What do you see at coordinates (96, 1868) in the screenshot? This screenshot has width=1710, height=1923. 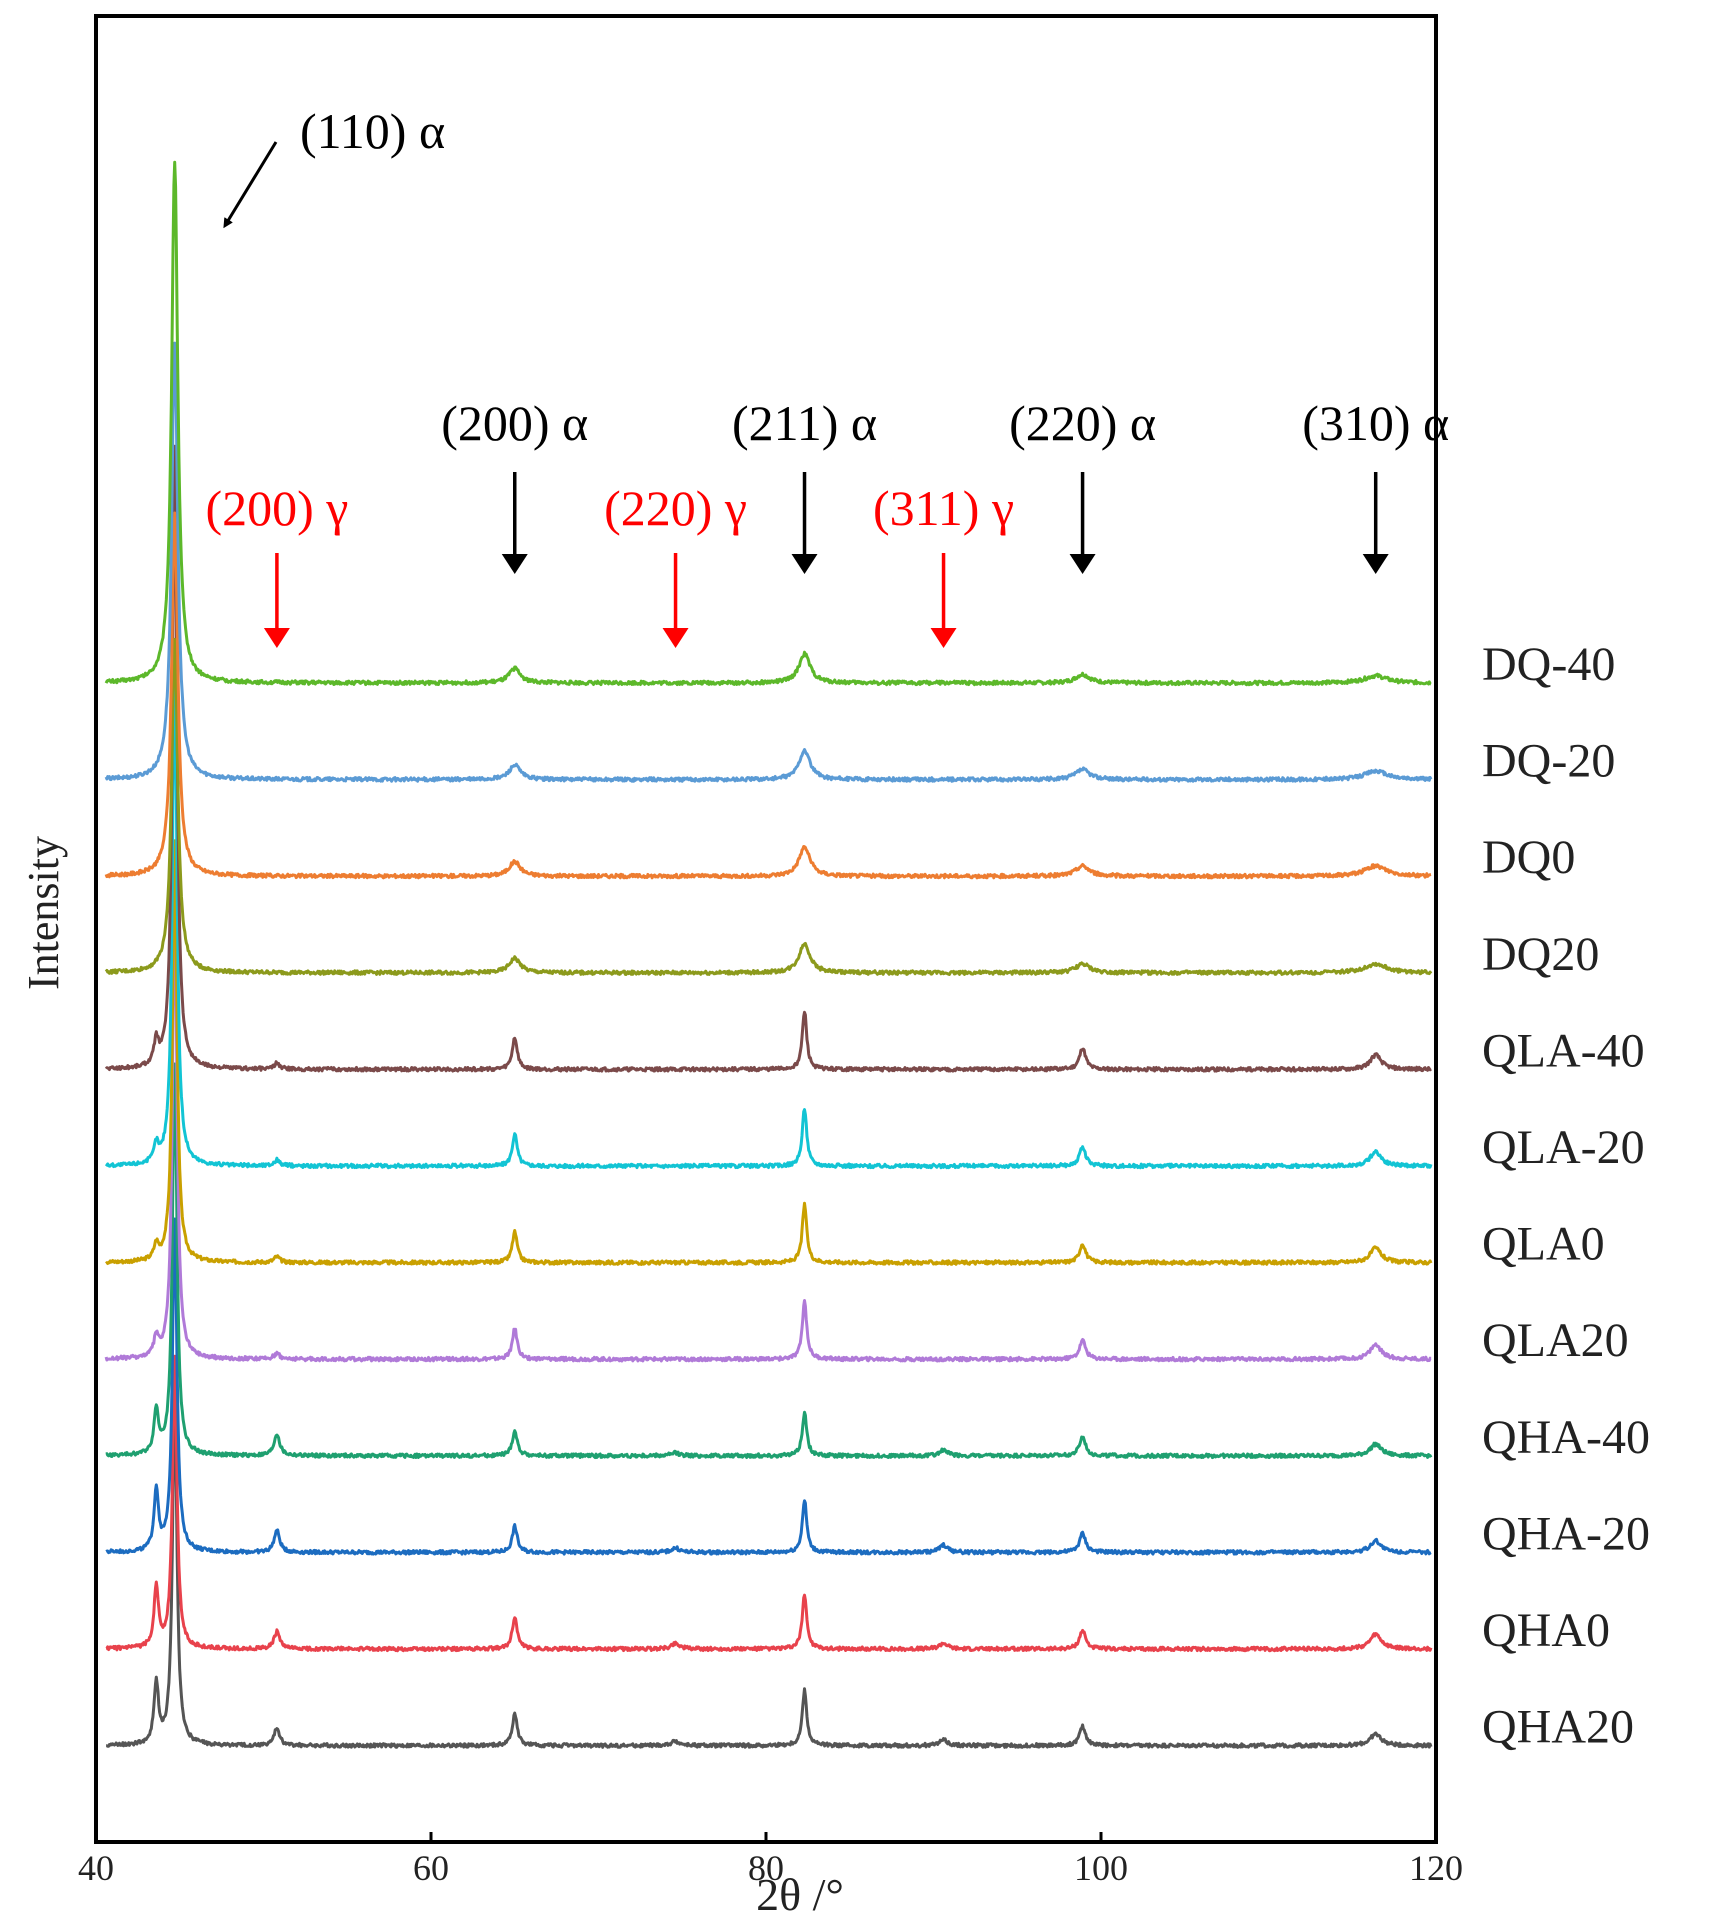 I see `x-tick-label: 40` at bounding box center [96, 1868].